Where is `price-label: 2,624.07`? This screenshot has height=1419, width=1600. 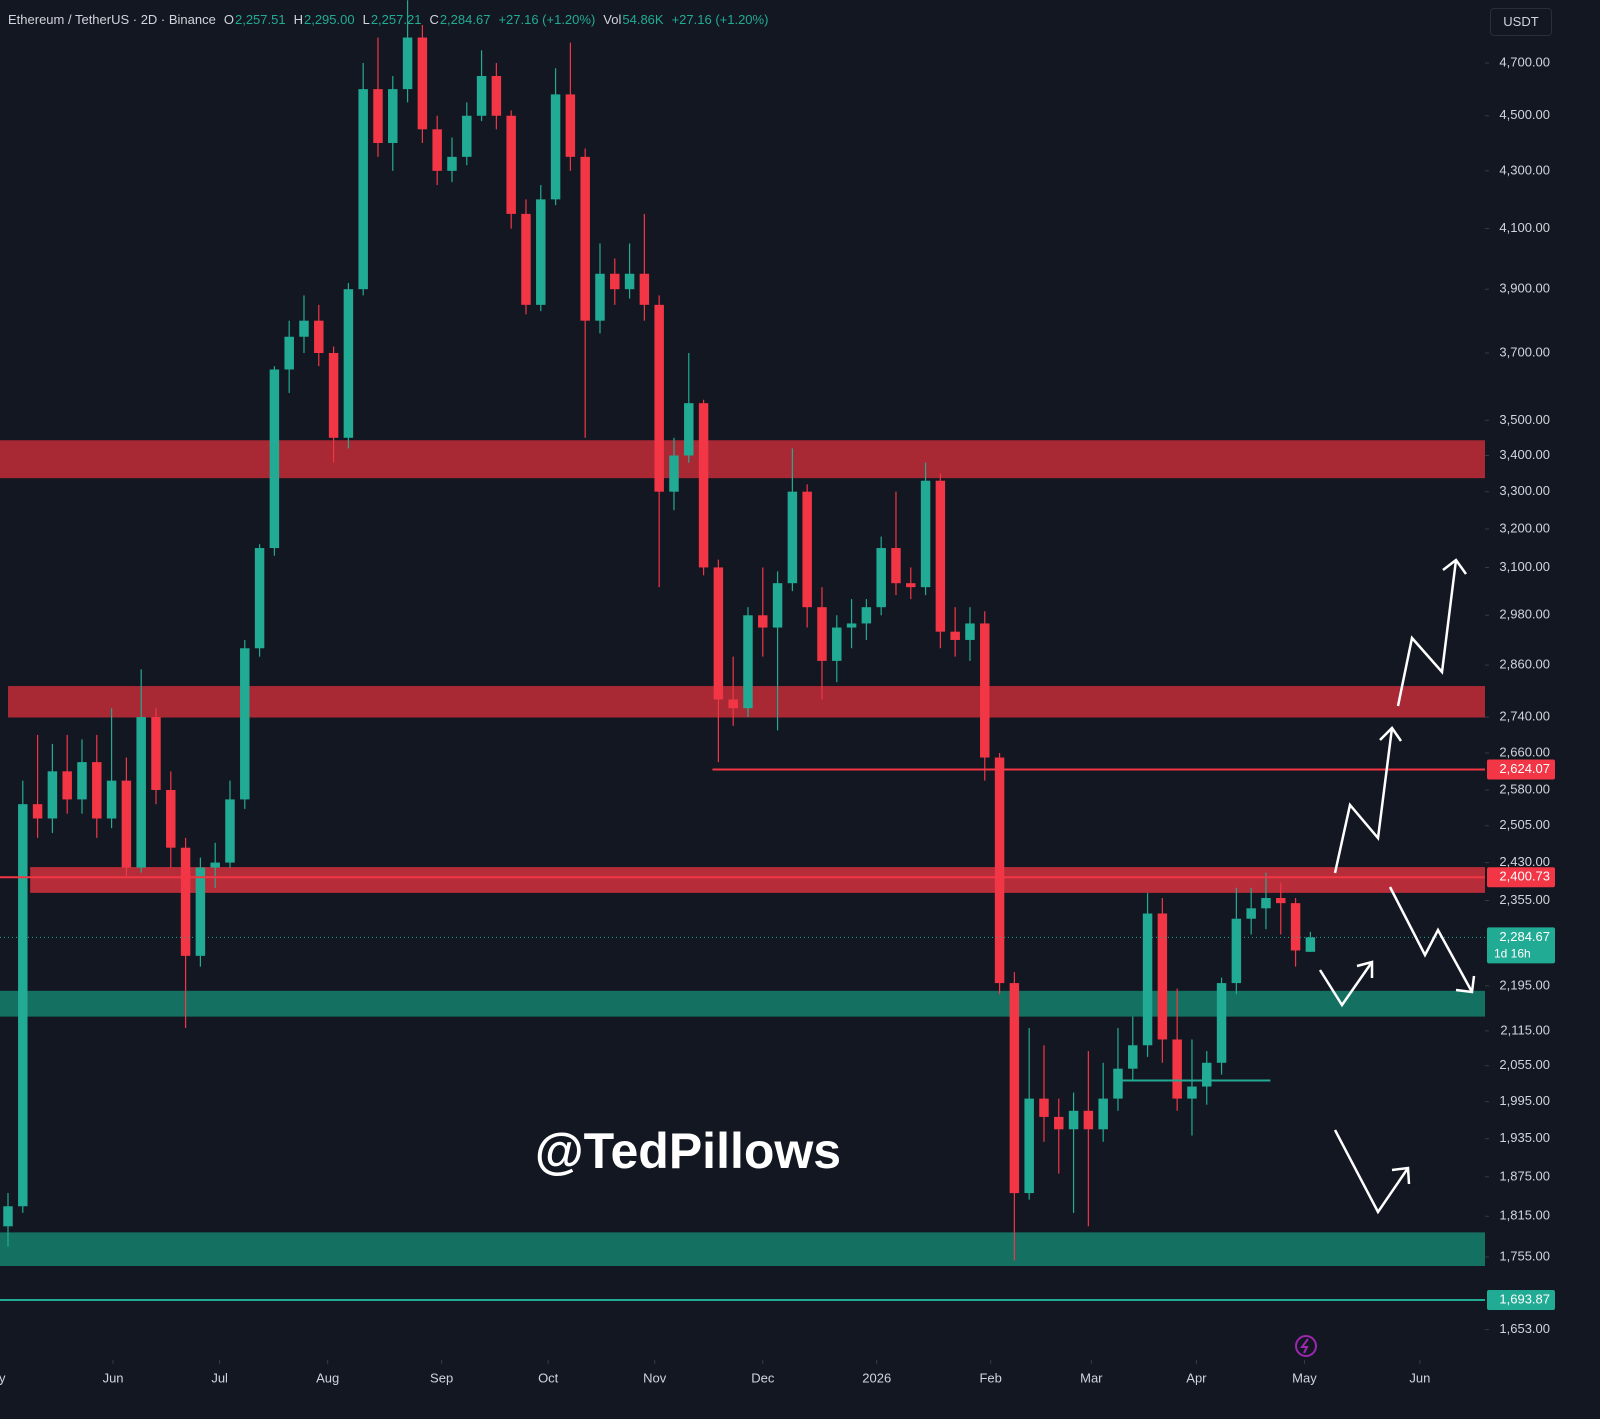
price-label: 2,624.07 is located at coordinates (1524, 768).